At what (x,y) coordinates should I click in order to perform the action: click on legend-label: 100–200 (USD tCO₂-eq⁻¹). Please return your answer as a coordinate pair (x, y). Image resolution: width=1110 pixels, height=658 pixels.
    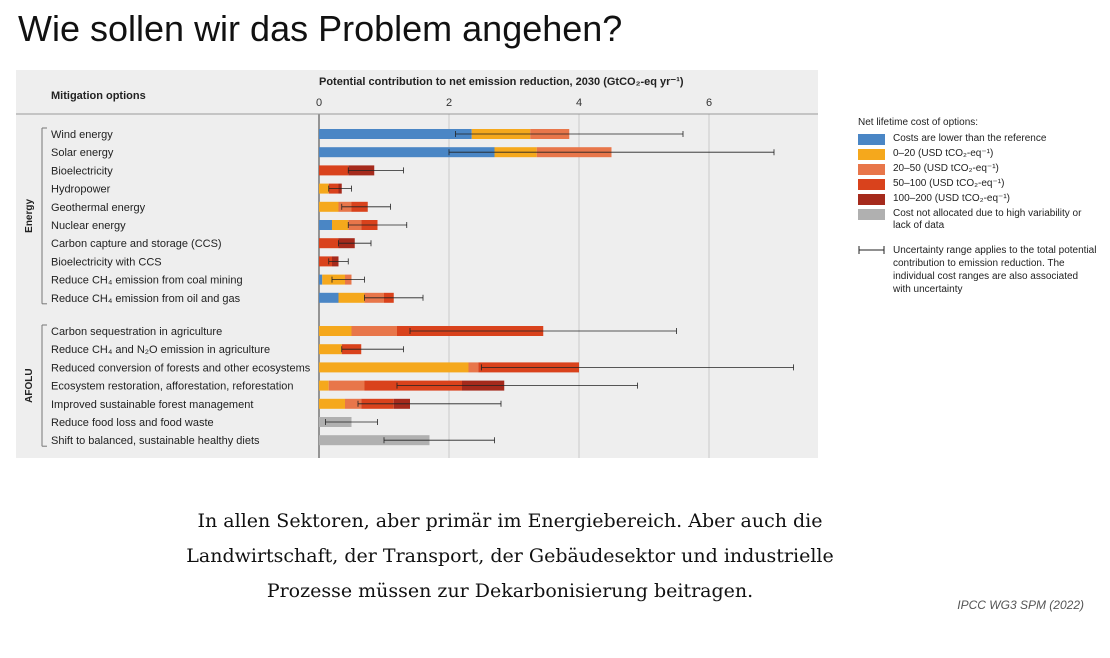
    Looking at the image, I should click on (951, 198).